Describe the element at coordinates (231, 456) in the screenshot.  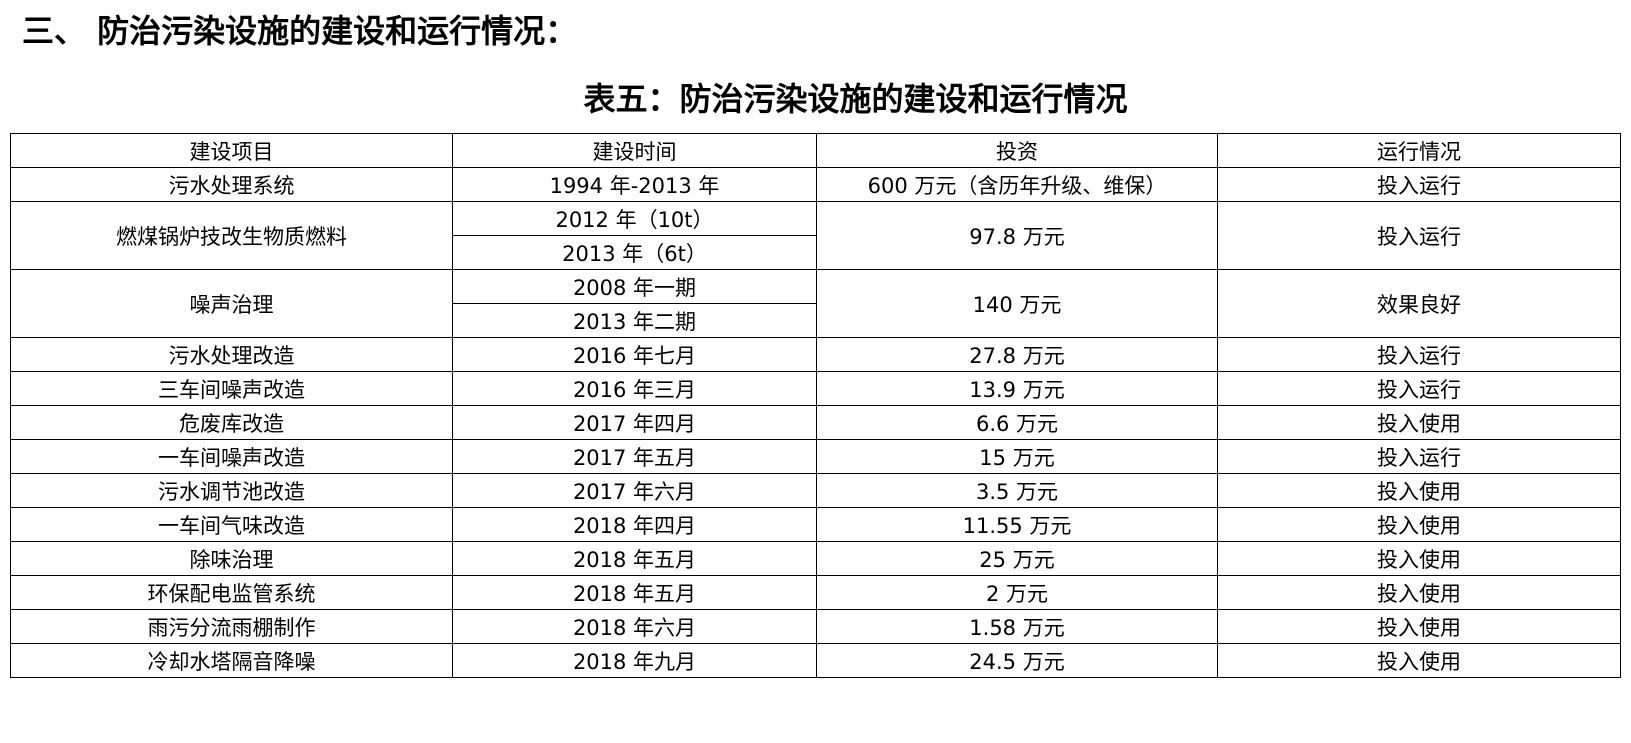
I see `item-cell: 一车间噪声改造` at that location.